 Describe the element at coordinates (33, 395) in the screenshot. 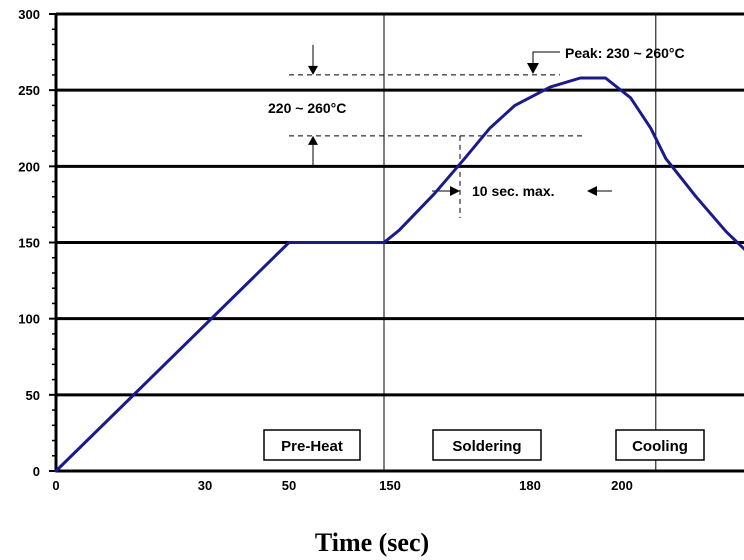

I see `y-tick-label: 50` at that location.